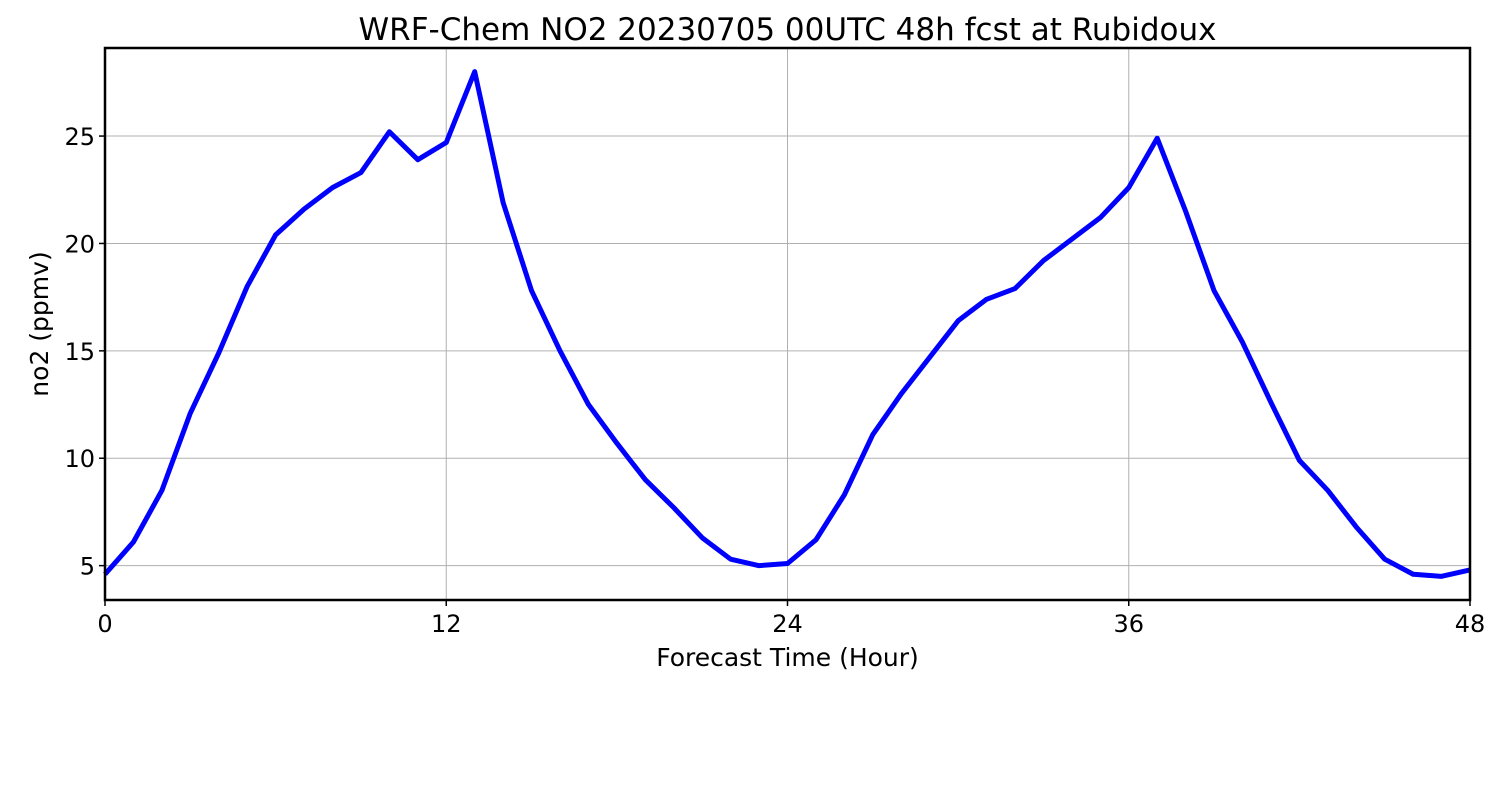  Describe the element at coordinates (79, 137) in the screenshot. I see `y-tick-label: 25` at that location.